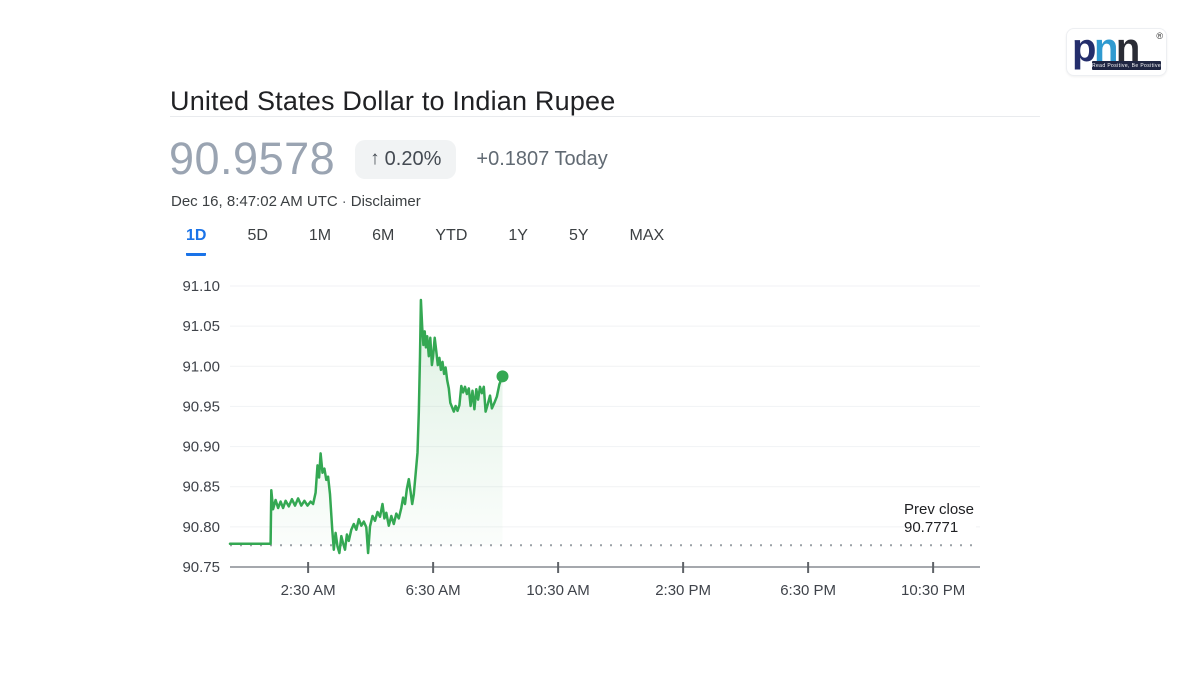  What do you see at coordinates (308, 590) in the screenshot?
I see `x-axis-label: 2:30 AM` at bounding box center [308, 590].